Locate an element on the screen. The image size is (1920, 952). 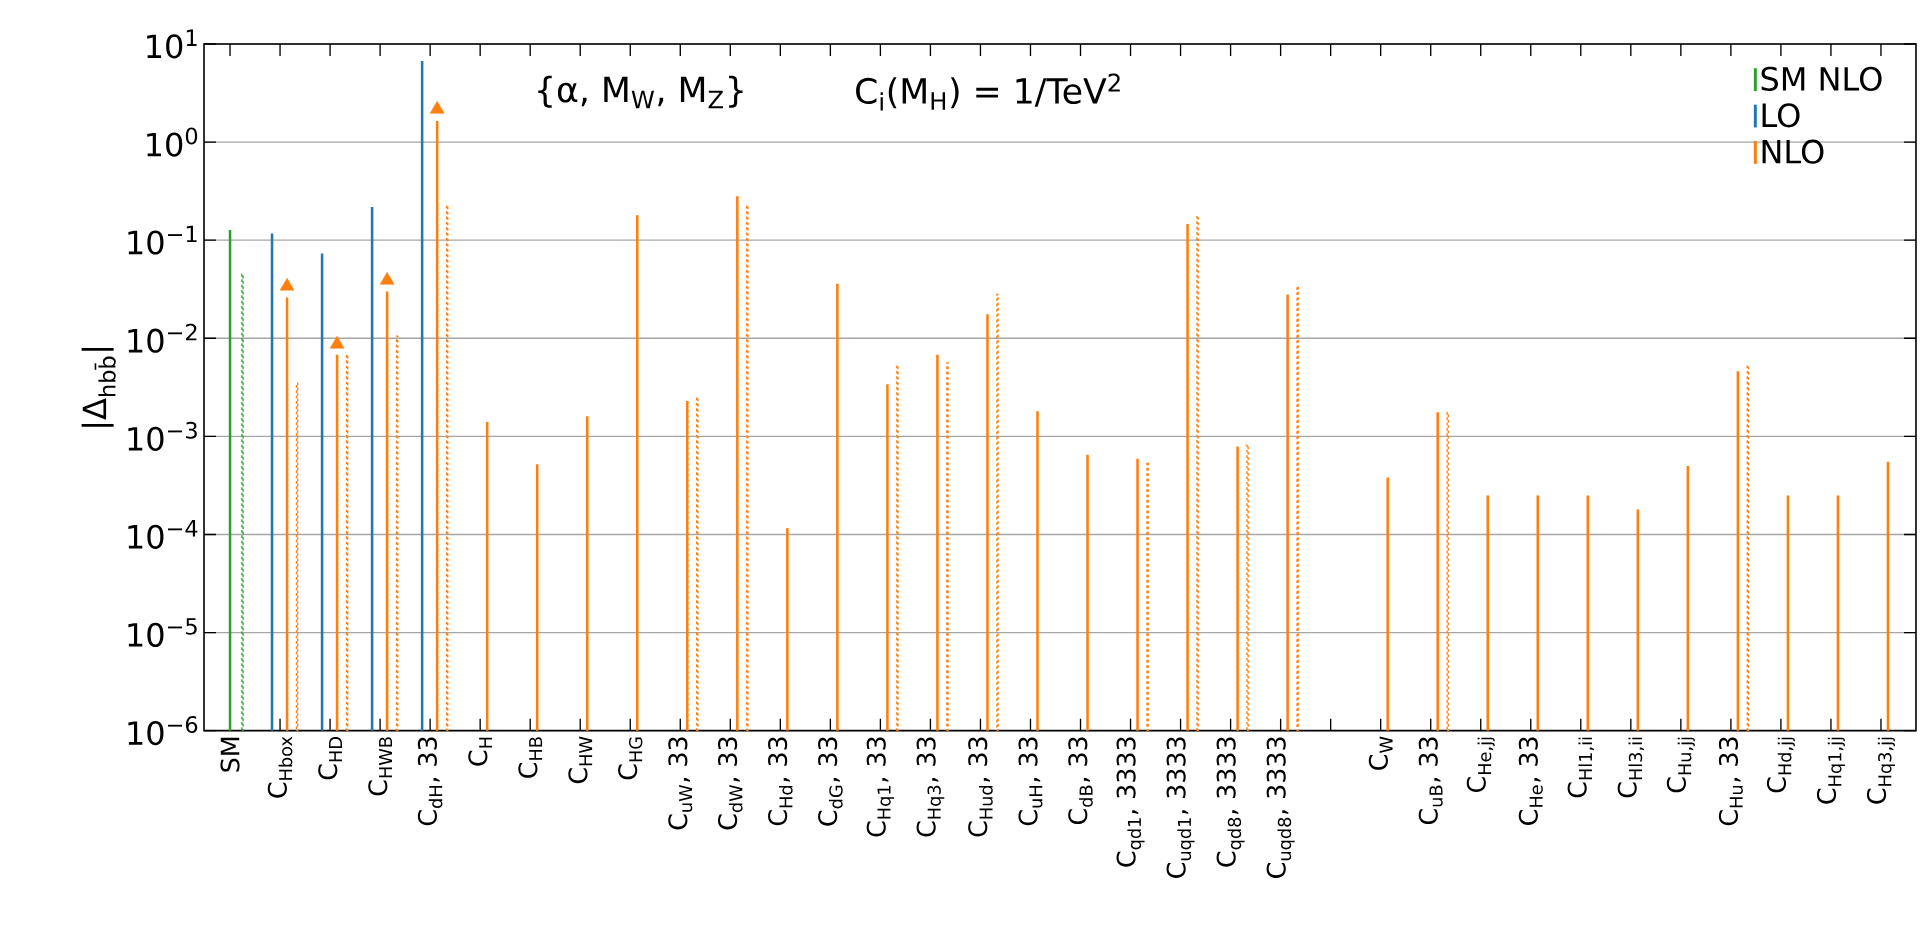
x-tick-label: C$_{qd1}$, 3333 is located at coordinates (1130, 802).